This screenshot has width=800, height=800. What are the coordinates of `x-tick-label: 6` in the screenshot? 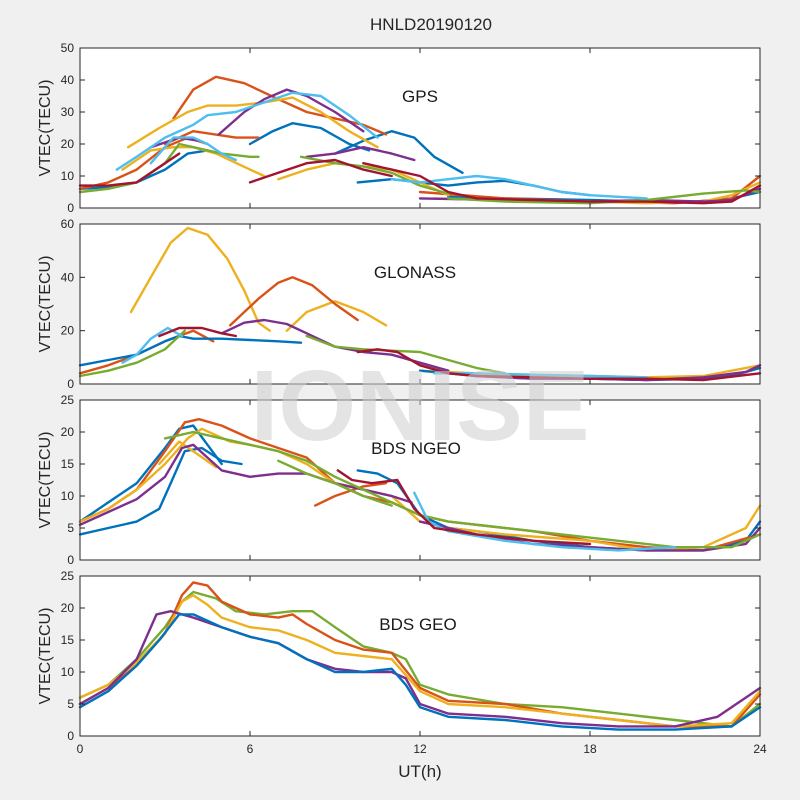 It's located at (250, 749).